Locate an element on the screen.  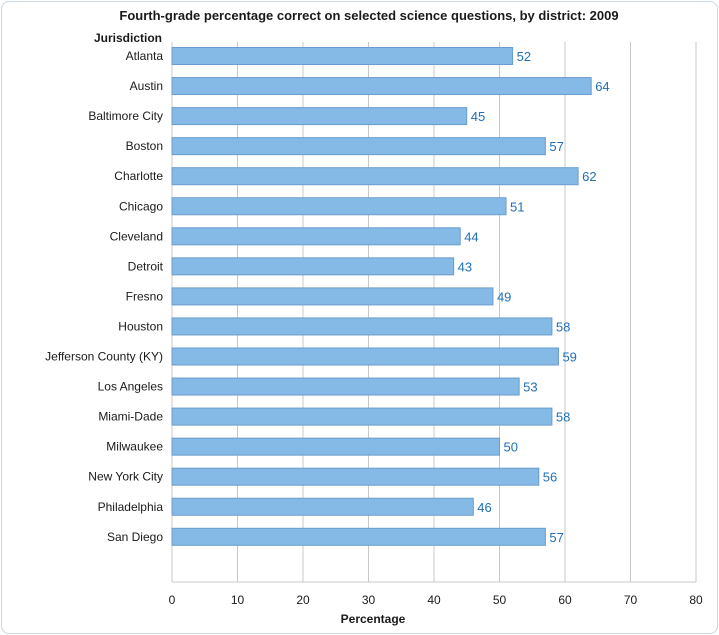
category-label: New York City is located at coordinates (125, 477).